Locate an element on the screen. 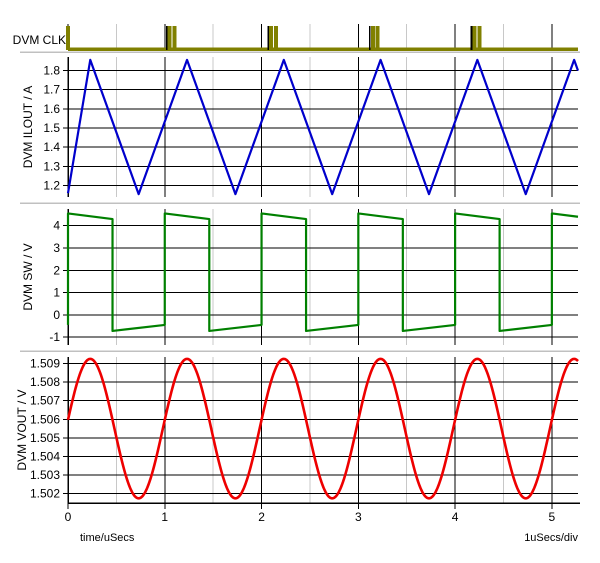 The image size is (600, 563). vout-axis-title: DVM VOUT / V is located at coordinates (22, 429).